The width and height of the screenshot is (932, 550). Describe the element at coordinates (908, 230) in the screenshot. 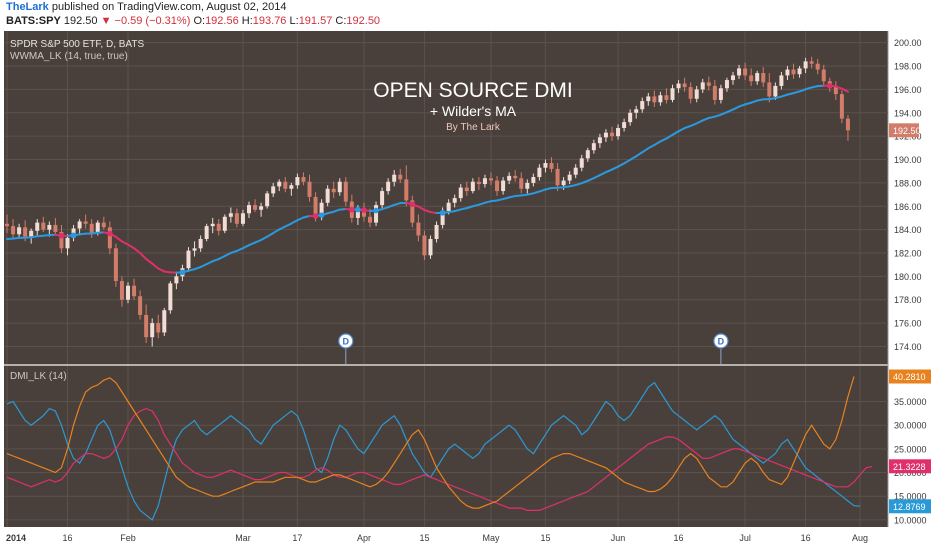

I see `price-tick-label: 184.00` at that location.